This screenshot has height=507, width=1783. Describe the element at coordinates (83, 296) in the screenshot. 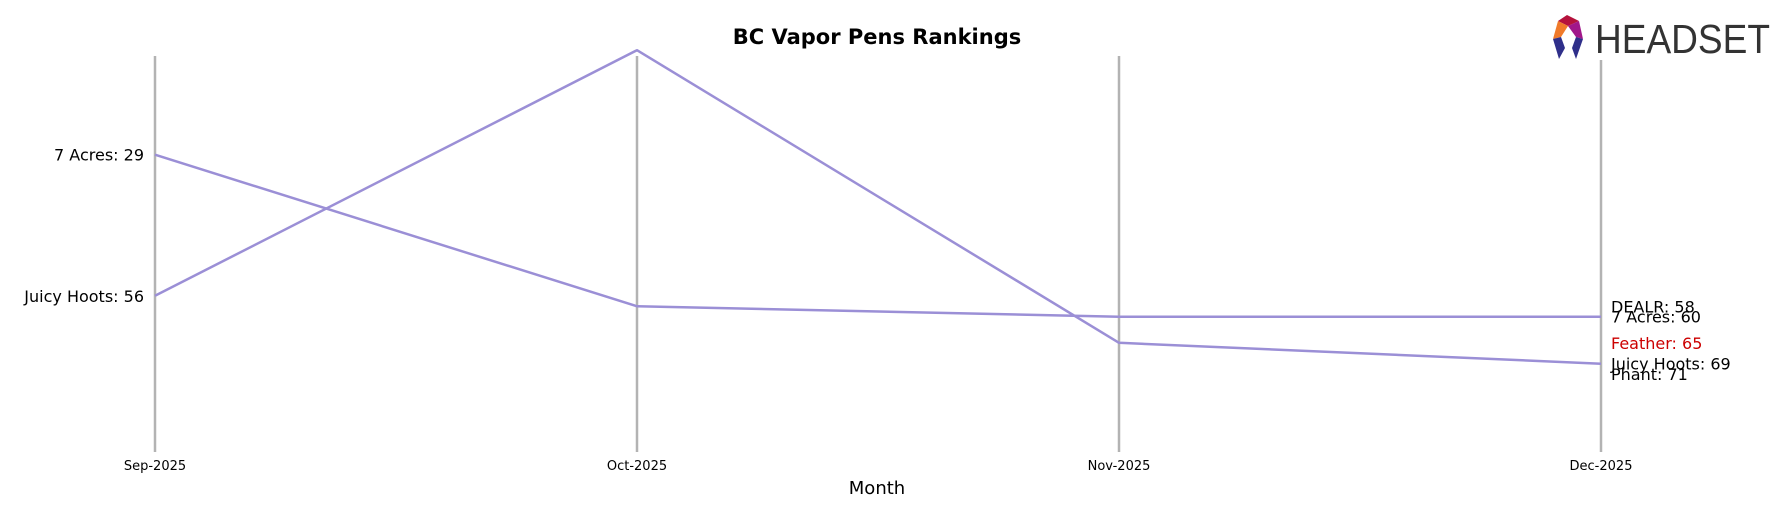

I see `left-label: Juicy Hoots: 56` at that location.